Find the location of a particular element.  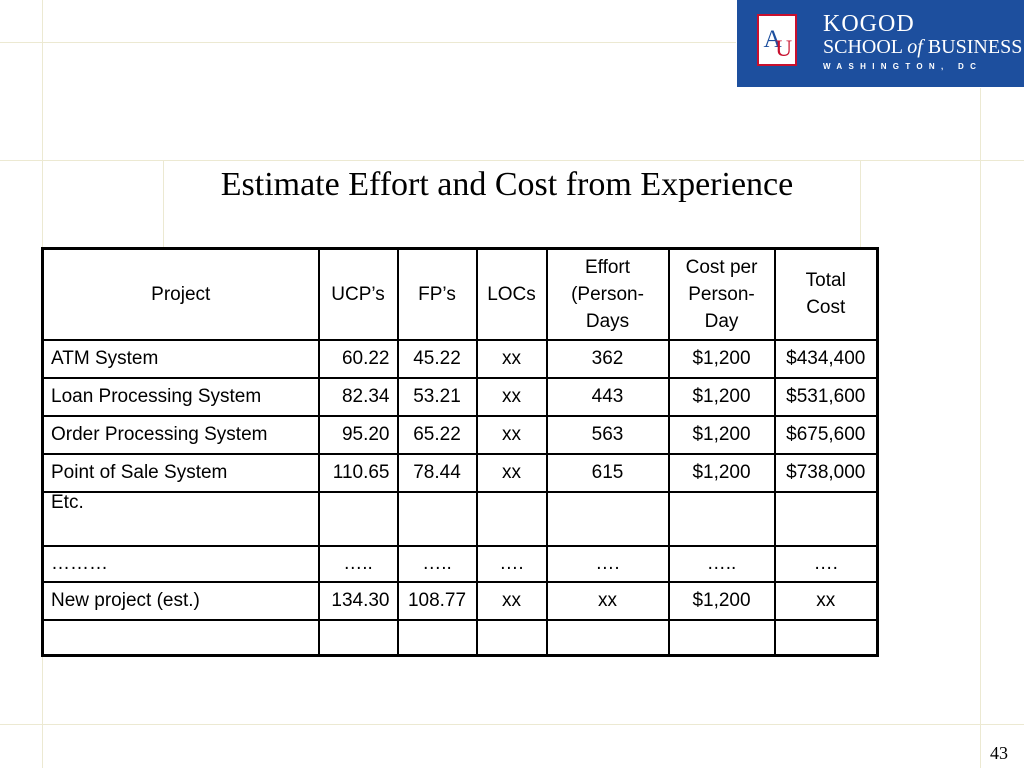

header-locs: LOCs is located at coordinates (511, 294).